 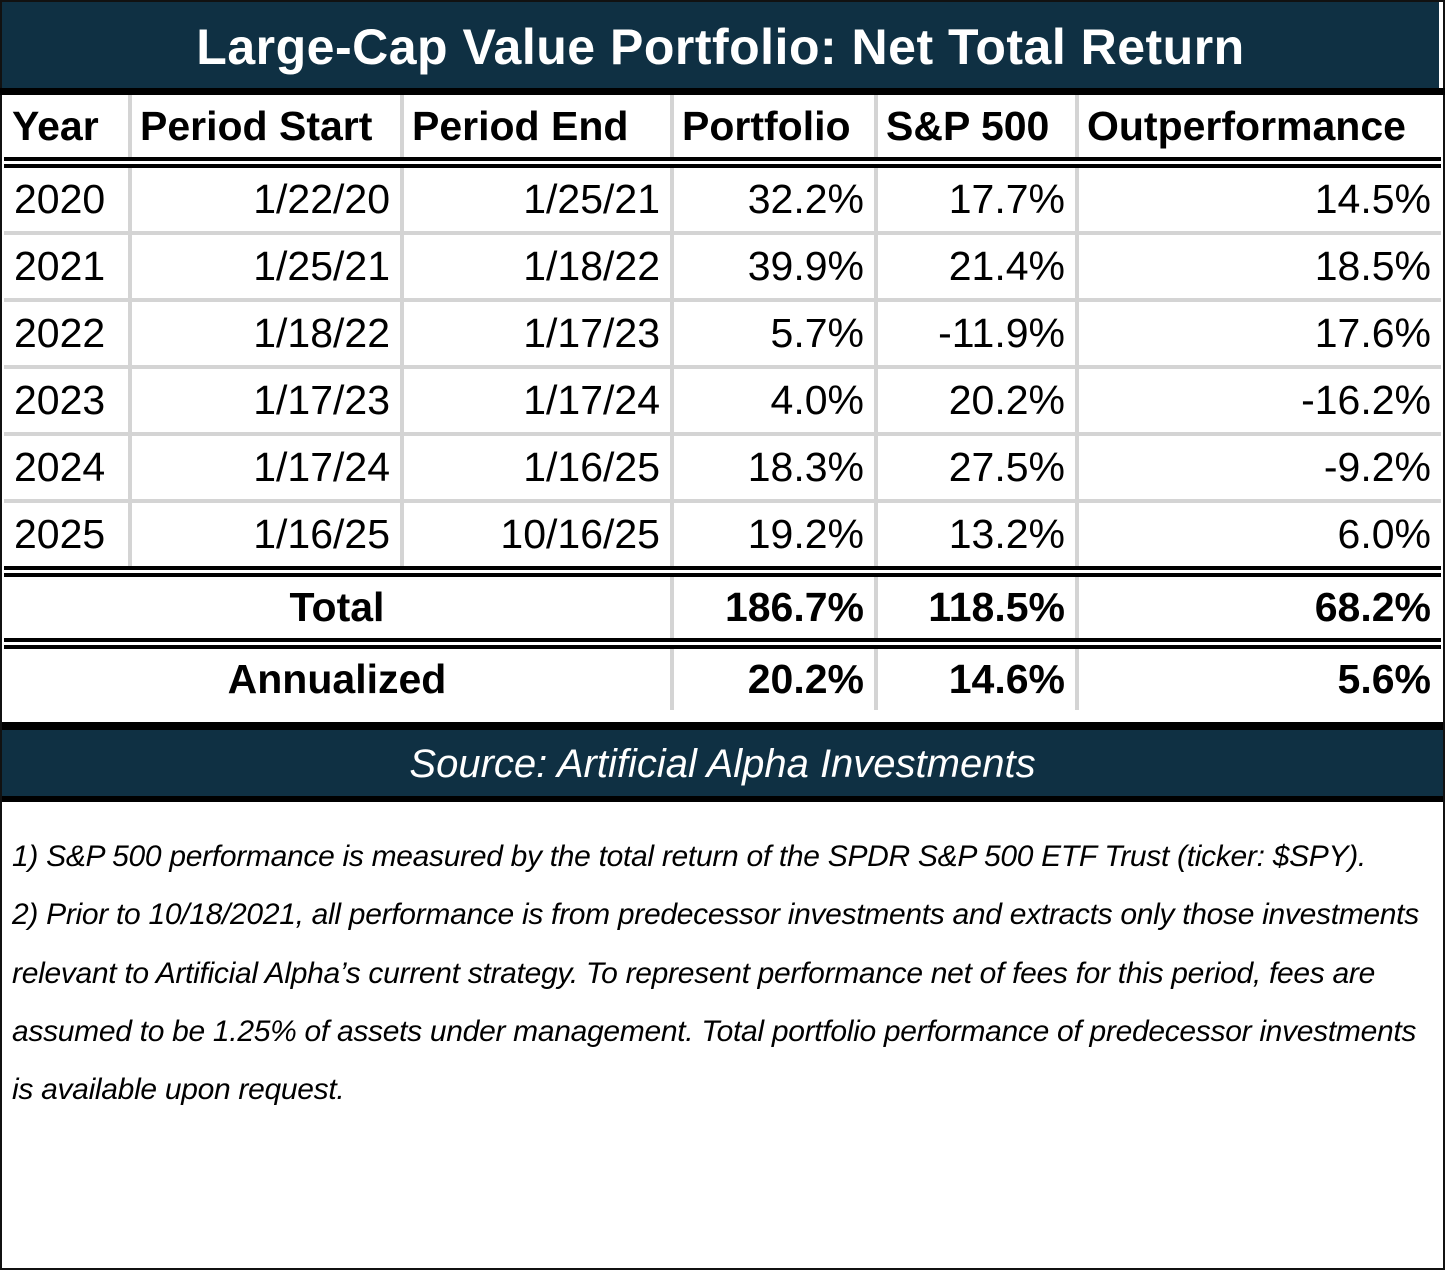 I want to click on total-row: Total 186.7% 118.5% 68.2%, so click(x=722, y=610).